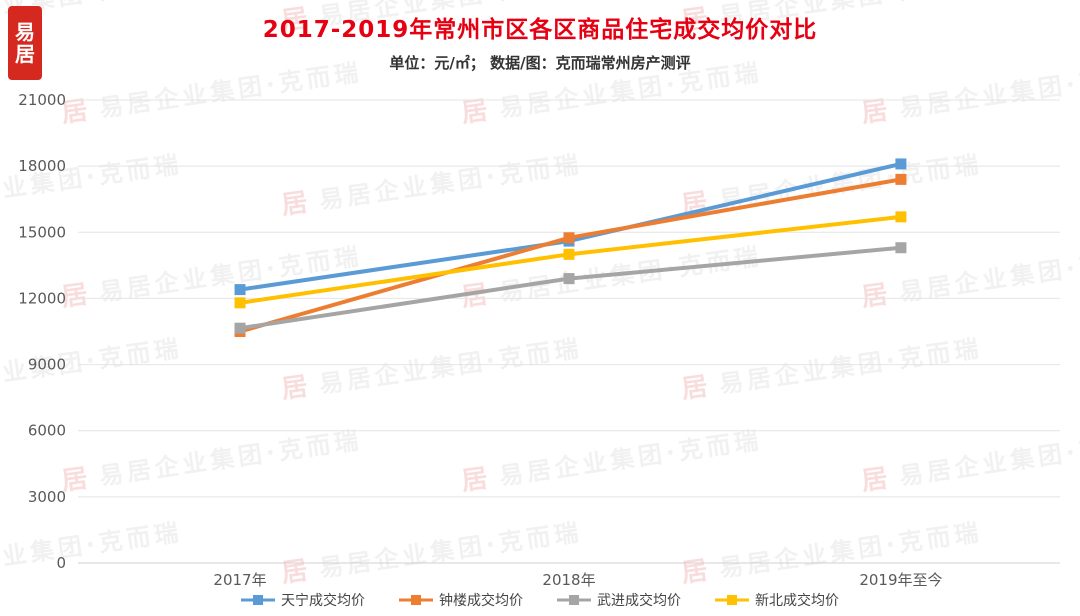  What do you see at coordinates (61, 563) in the screenshot?
I see `y-axis-tick-label: 0` at bounding box center [61, 563].